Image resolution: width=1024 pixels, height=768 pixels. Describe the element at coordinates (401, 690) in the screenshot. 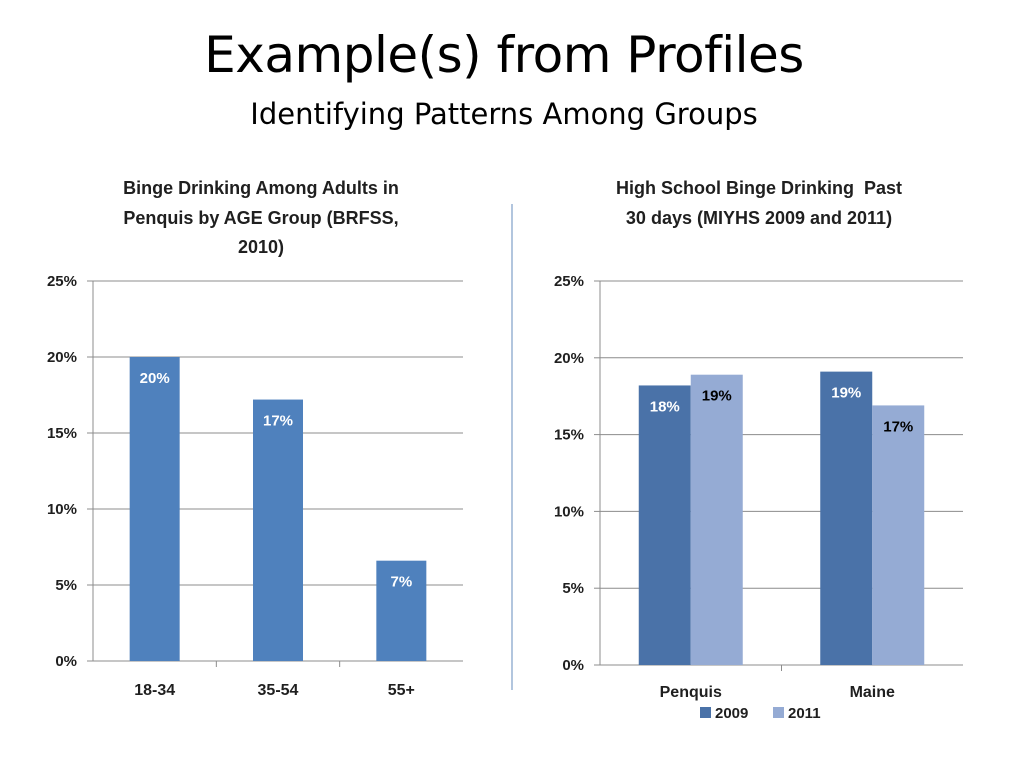

I see `x-tick-label: 55+` at that location.